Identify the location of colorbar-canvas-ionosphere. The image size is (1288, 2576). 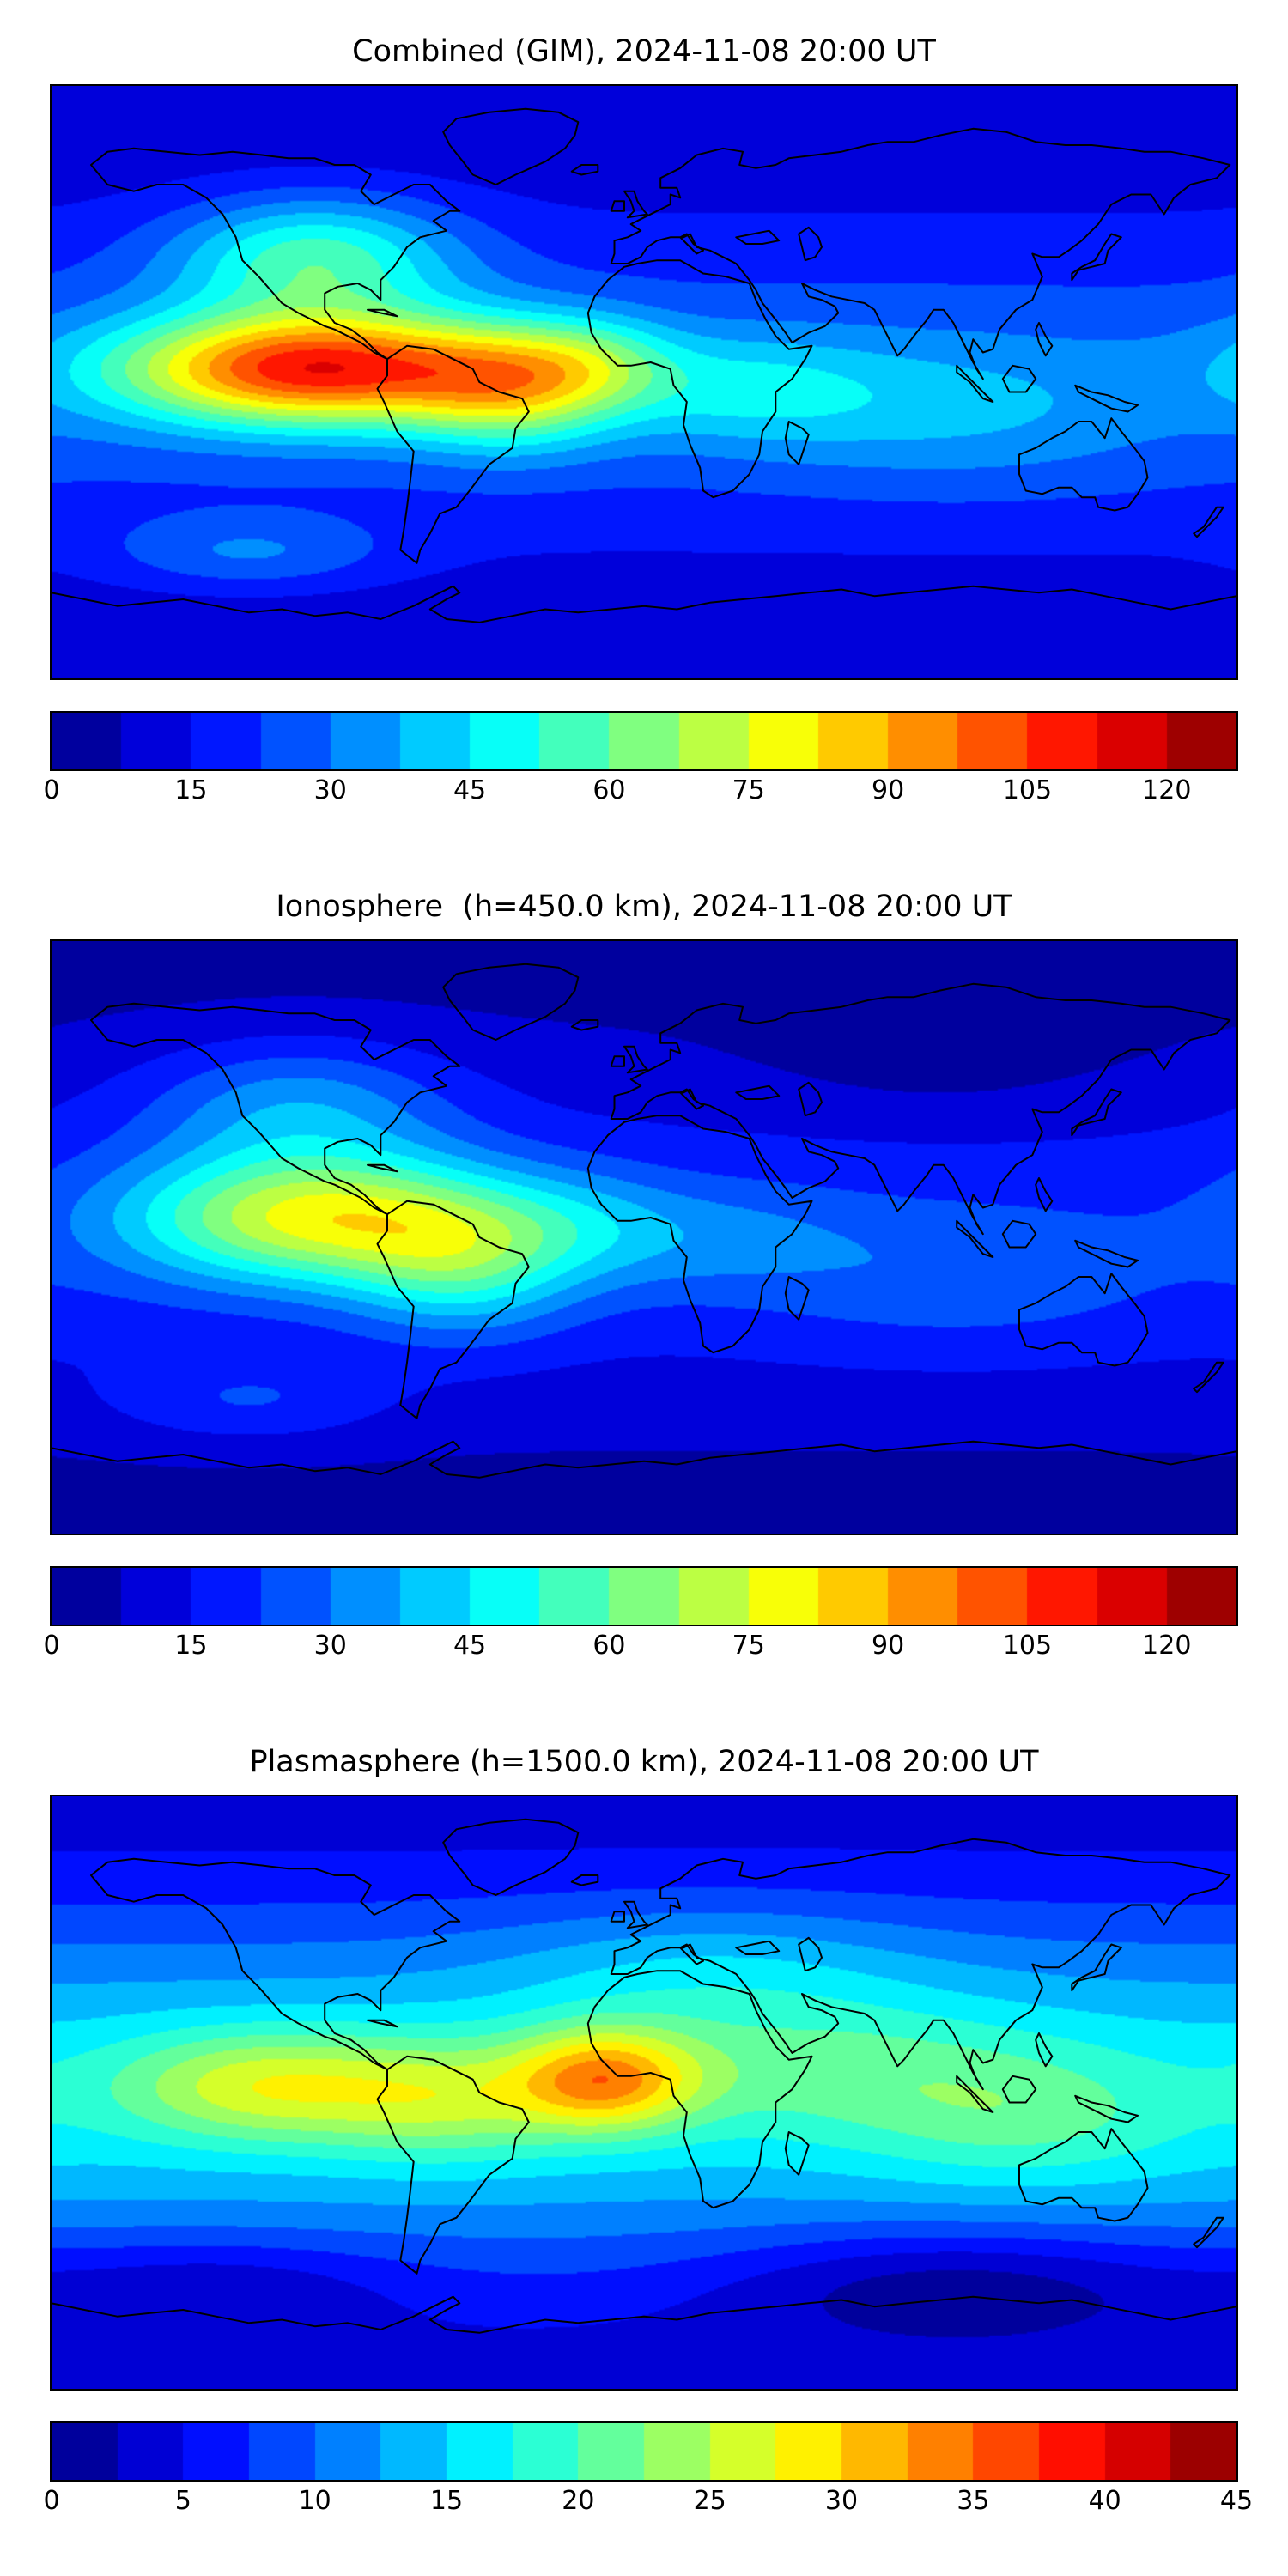
(644, 1596).